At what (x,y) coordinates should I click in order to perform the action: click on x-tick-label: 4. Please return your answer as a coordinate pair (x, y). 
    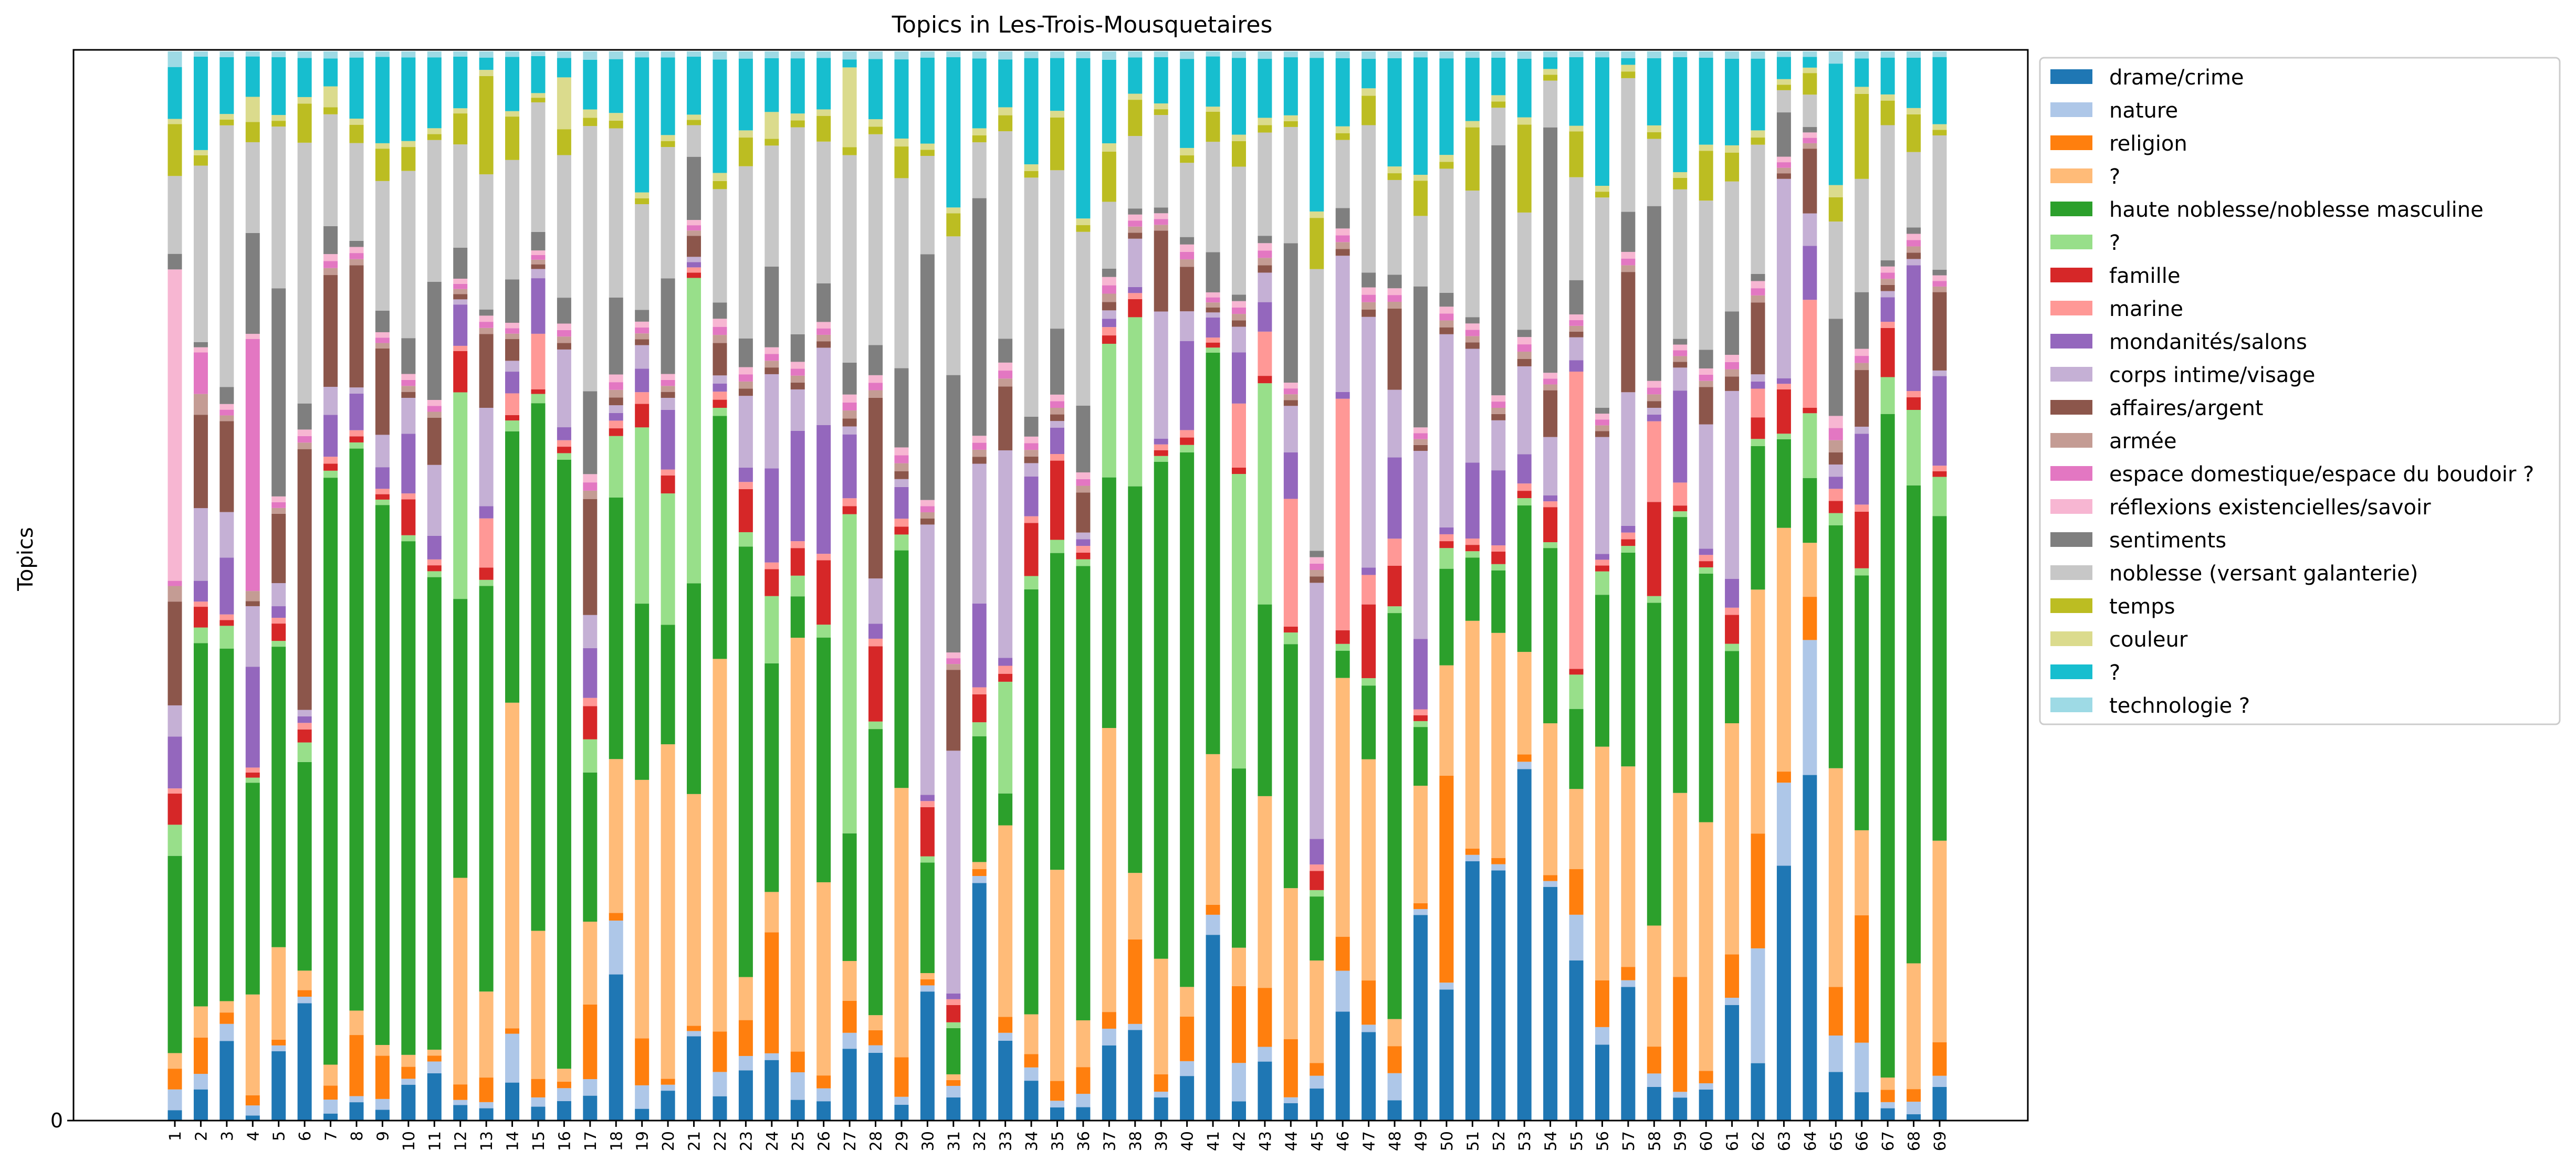
    Looking at the image, I should click on (253, 1136).